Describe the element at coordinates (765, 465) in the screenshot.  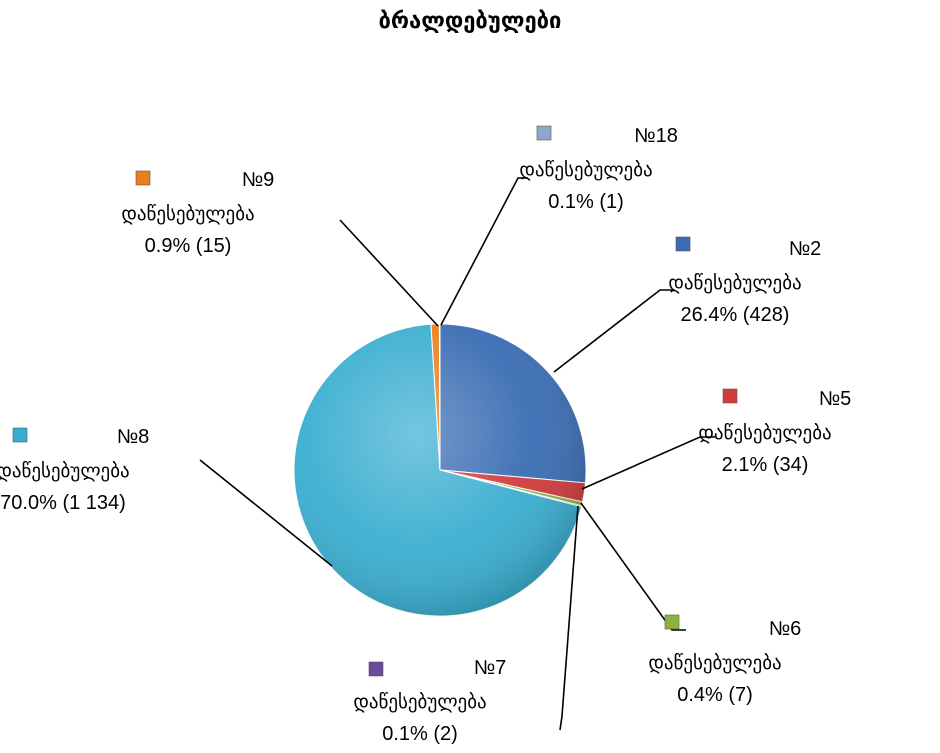
I see `slice-label-value: 2.1% (34)` at that location.